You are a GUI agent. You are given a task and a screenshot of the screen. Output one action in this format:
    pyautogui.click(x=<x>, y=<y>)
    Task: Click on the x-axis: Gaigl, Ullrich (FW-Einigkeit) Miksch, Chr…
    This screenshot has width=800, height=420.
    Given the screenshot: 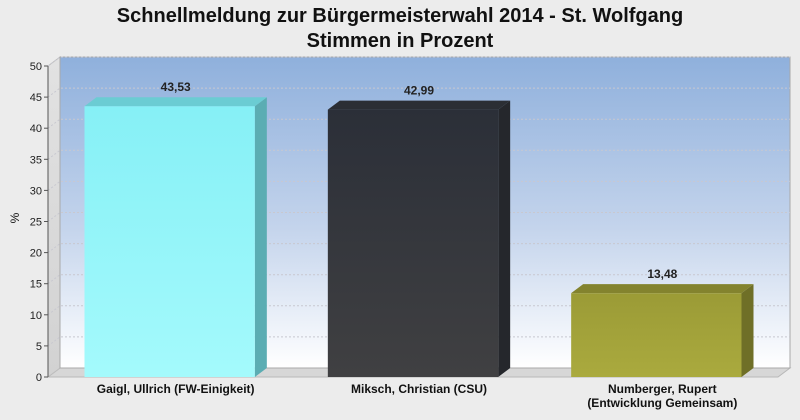 What is the action you would take?
    pyautogui.click(x=417, y=396)
    